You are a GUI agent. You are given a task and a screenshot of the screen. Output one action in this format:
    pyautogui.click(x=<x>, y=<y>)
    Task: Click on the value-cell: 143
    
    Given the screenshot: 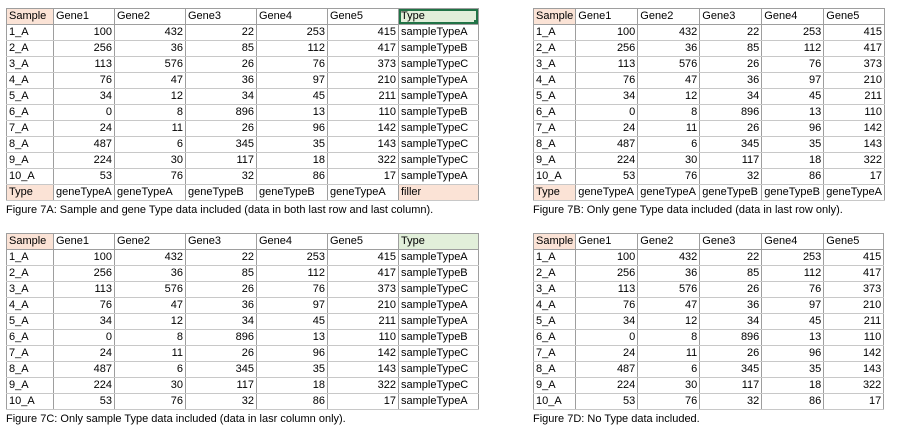 What is the action you would take?
    pyautogui.click(x=854, y=369)
    